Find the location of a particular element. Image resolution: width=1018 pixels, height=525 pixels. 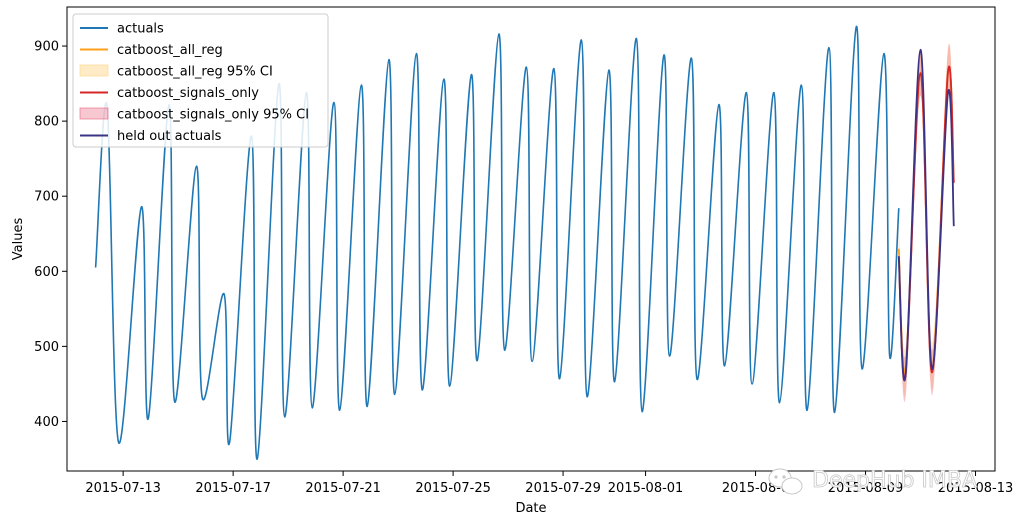

legend-label: actuals is located at coordinates (140, 29).